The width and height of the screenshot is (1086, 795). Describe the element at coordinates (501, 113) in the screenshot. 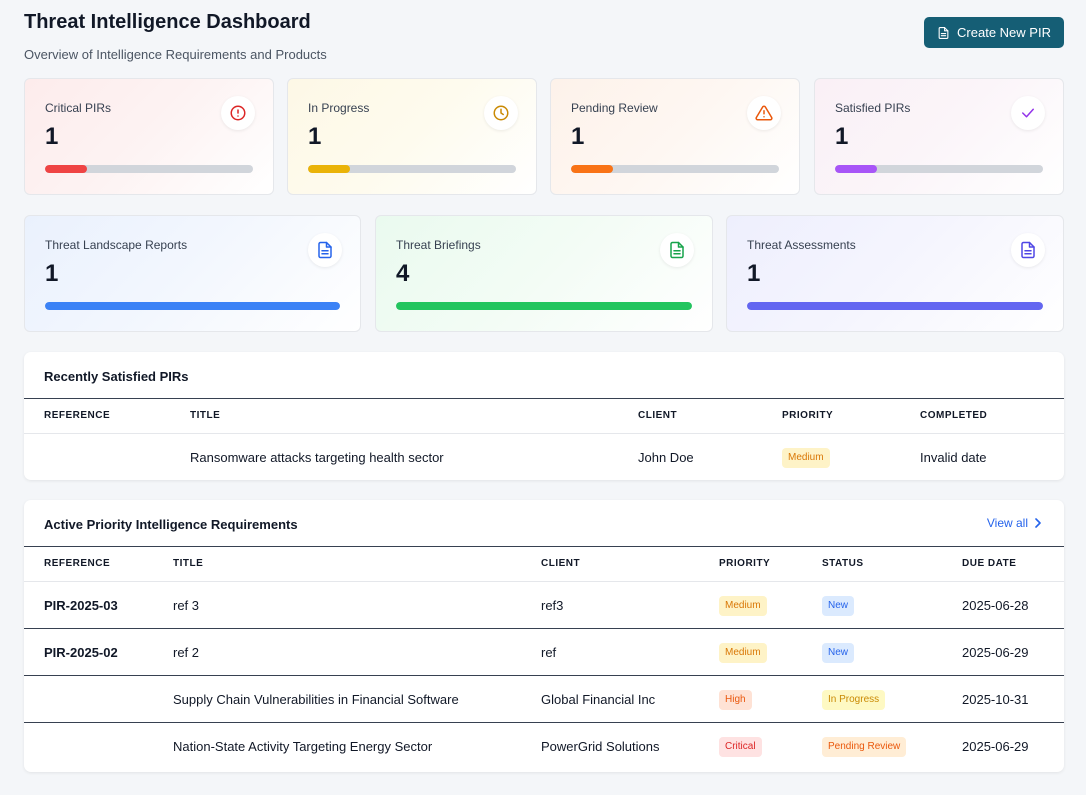

I see `clock-icon` at that location.